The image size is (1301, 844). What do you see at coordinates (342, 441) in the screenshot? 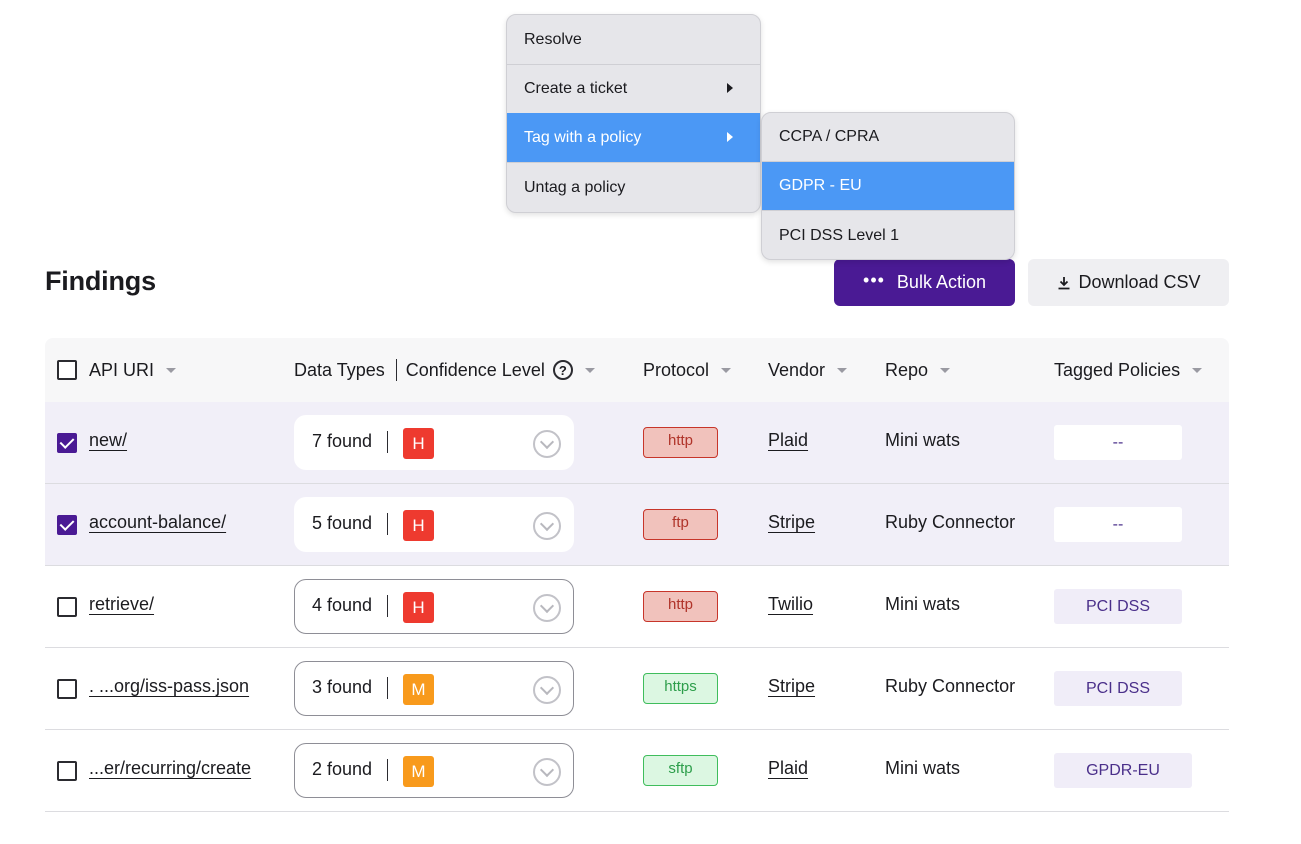
I see `found-count: 7 found` at bounding box center [342, 441].